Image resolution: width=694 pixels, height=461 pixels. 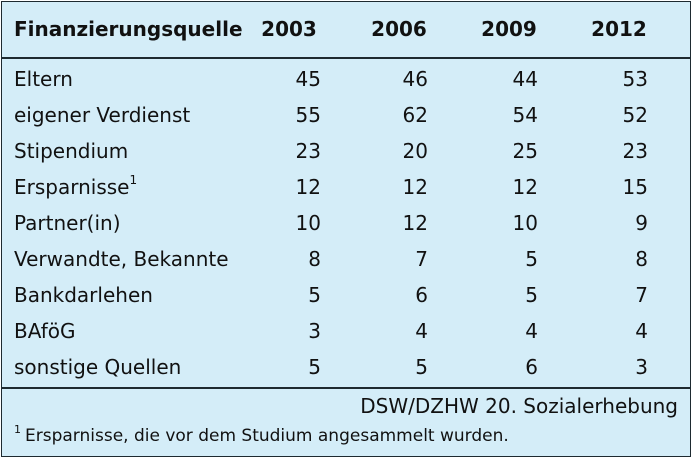 What do you see at coordinates (519, 406) in the screenshot?
I see `source-note: DSW/DZHW 20. Sozialerhebung` at bounding box center [519, 406].